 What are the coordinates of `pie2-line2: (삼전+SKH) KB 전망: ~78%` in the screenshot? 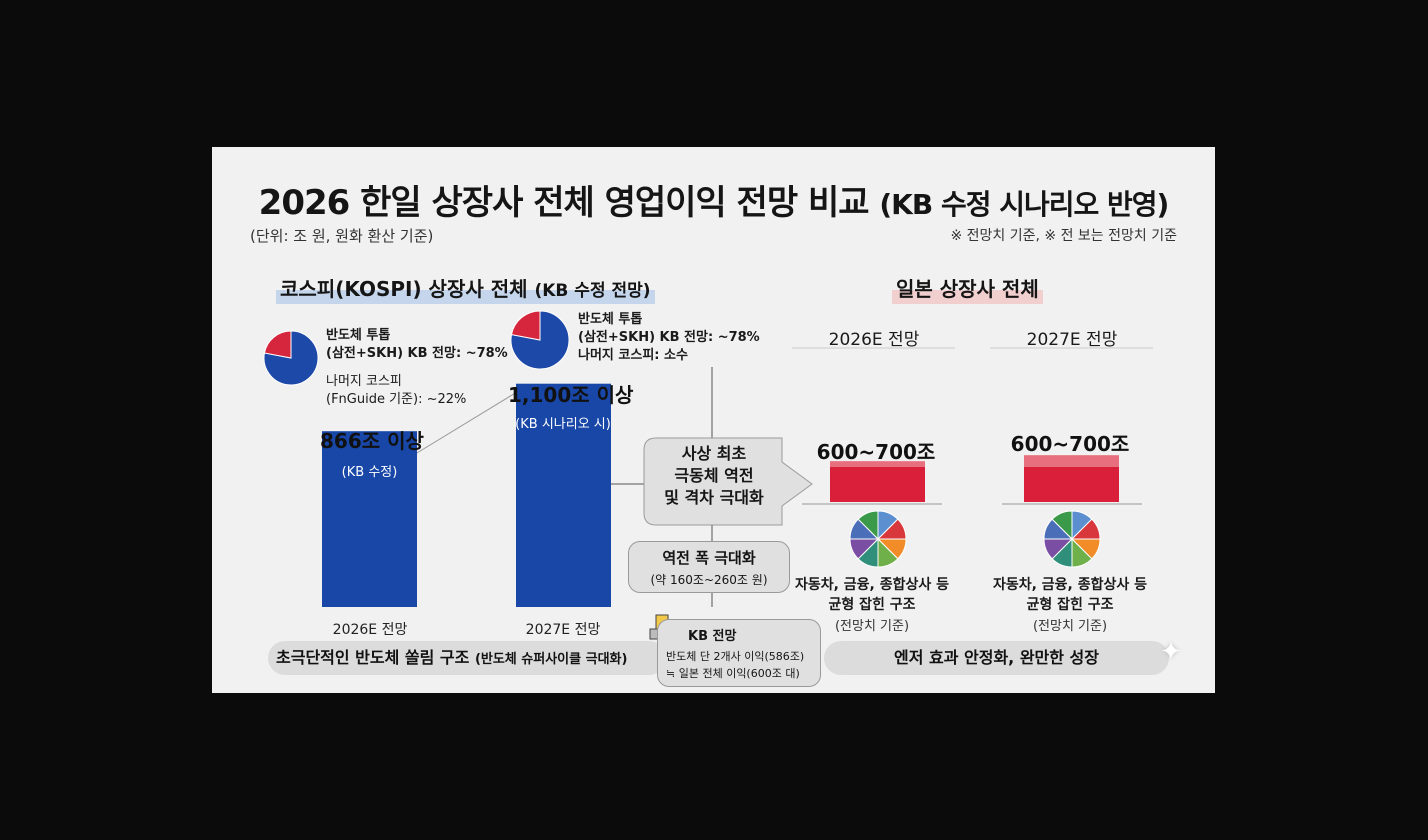 It's located at (669, 337).